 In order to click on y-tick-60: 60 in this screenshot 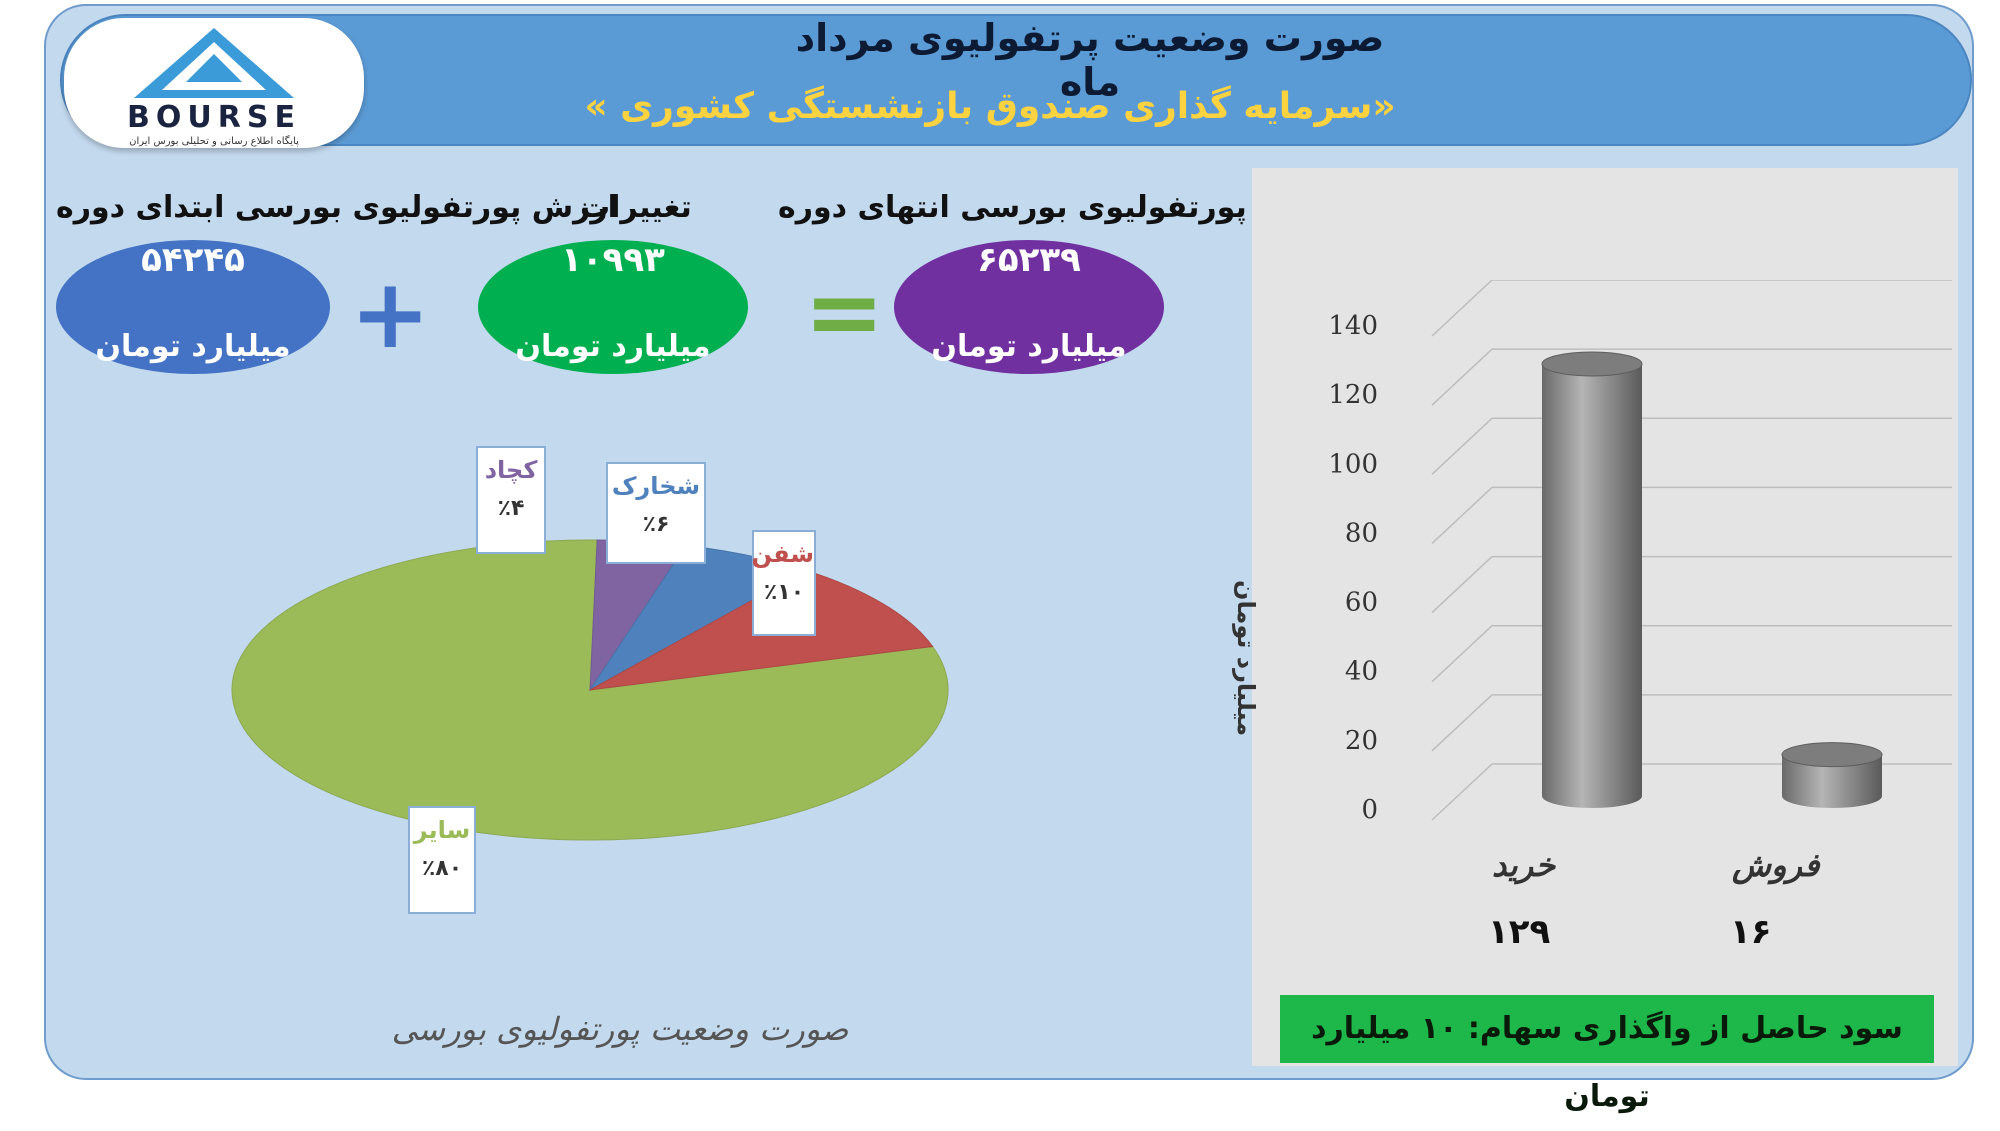, I will do `click(1361, 603)`.